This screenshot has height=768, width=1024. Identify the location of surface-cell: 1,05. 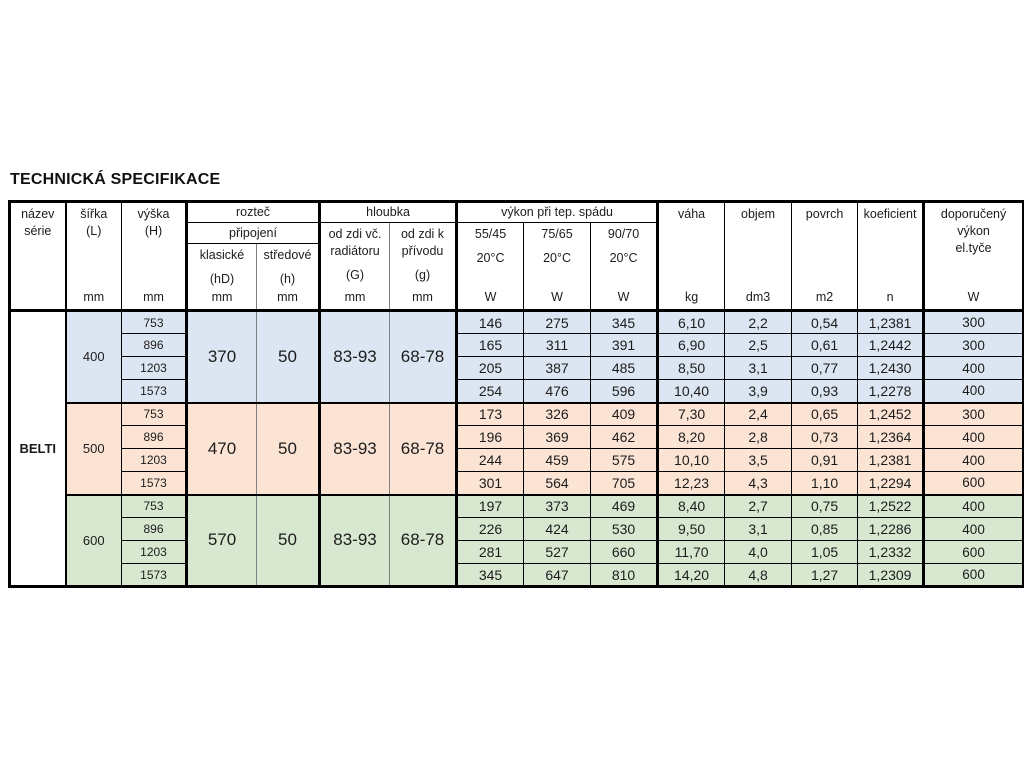
(825, 552).